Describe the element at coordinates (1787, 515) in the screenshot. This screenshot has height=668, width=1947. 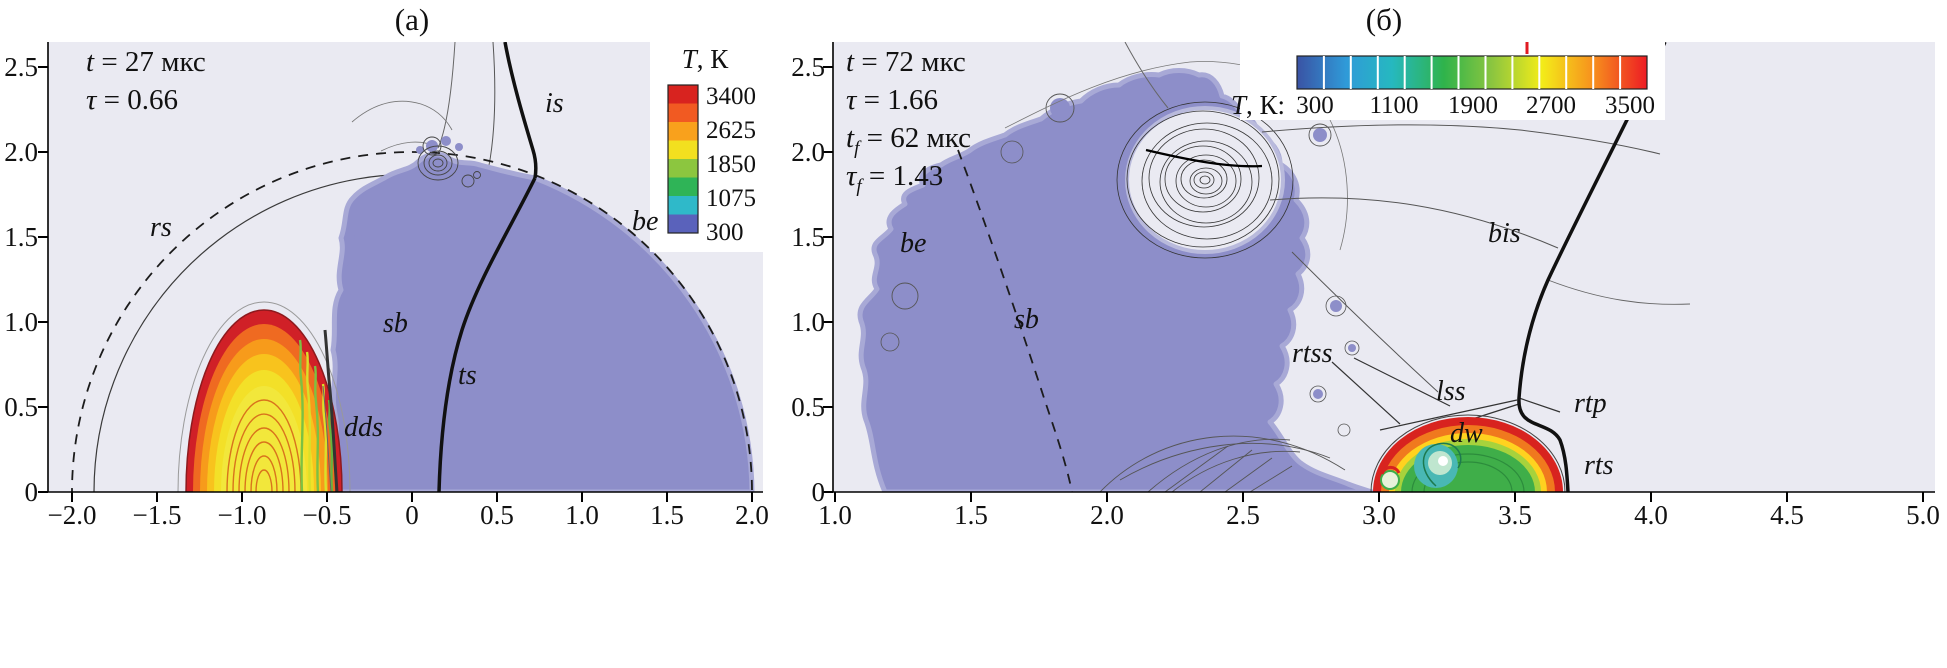
I see `panel-b-x-tick: 4.5` at that location.